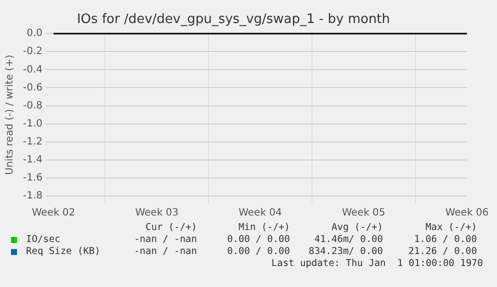 The height and width of the screenshot is (287, 497). What do you see at coordinates (32, 196) in the screenshot?
I see `y-tick-label: -1.8` at bounding box center [32, 196].